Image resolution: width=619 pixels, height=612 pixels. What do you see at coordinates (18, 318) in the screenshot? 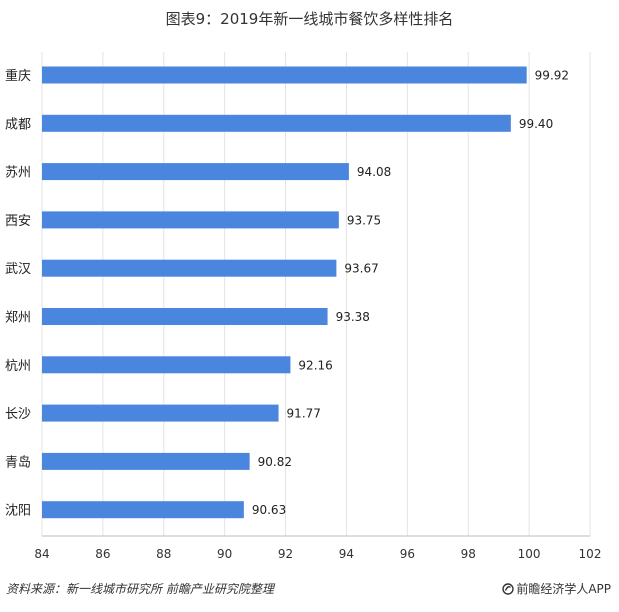
I see `category-label: 郑州` at bounding box center [18, 318].